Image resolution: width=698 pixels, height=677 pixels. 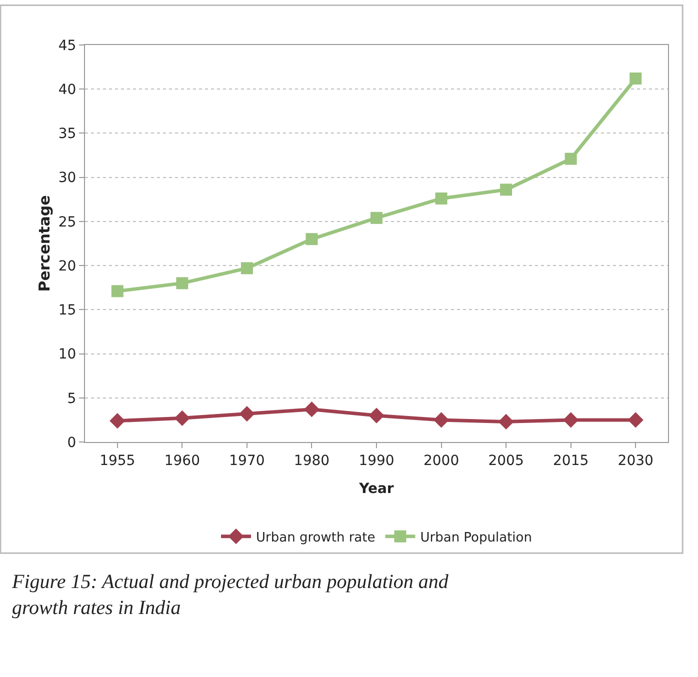 I want to click on x-tick-label: 2030, so click(x=636, y=460).